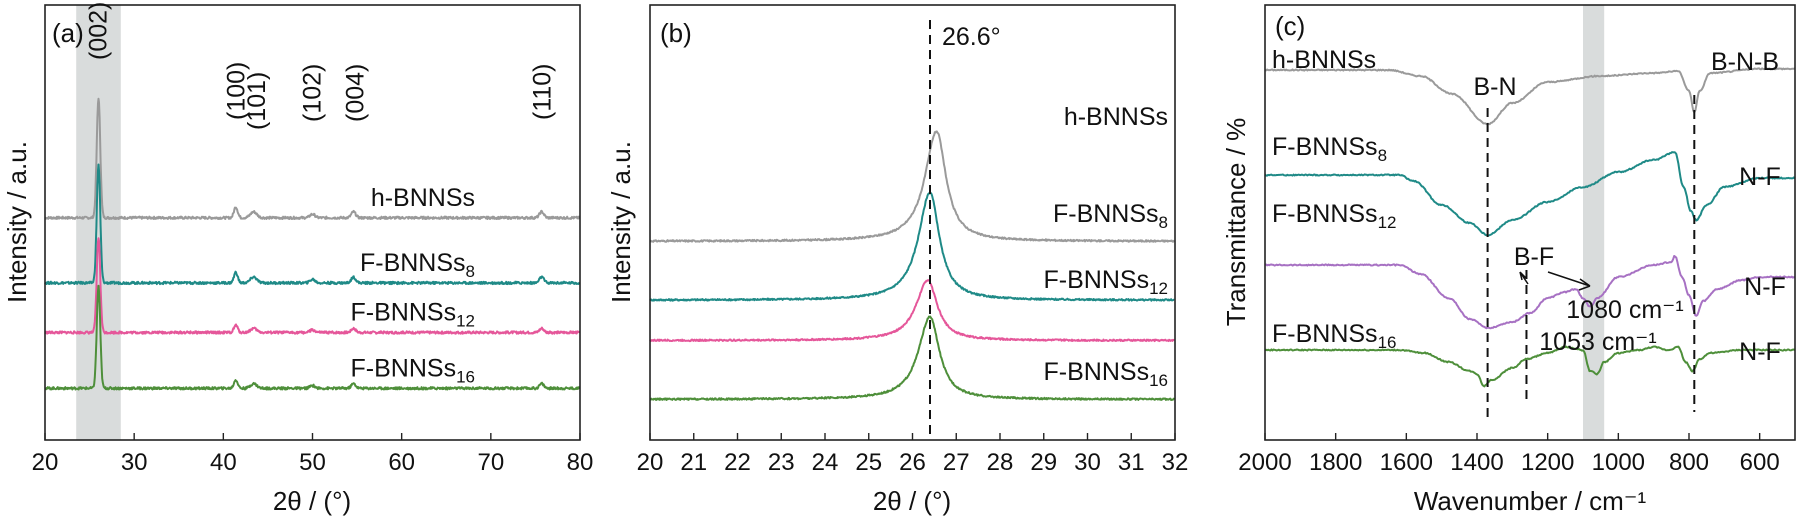 Image resolution: width=1800 pixels, height=524 pixels. What do you see at coordinates (68, 33) in the screenshot?
I see `panel-a-label: (a)` at bounding box center [68, 33].